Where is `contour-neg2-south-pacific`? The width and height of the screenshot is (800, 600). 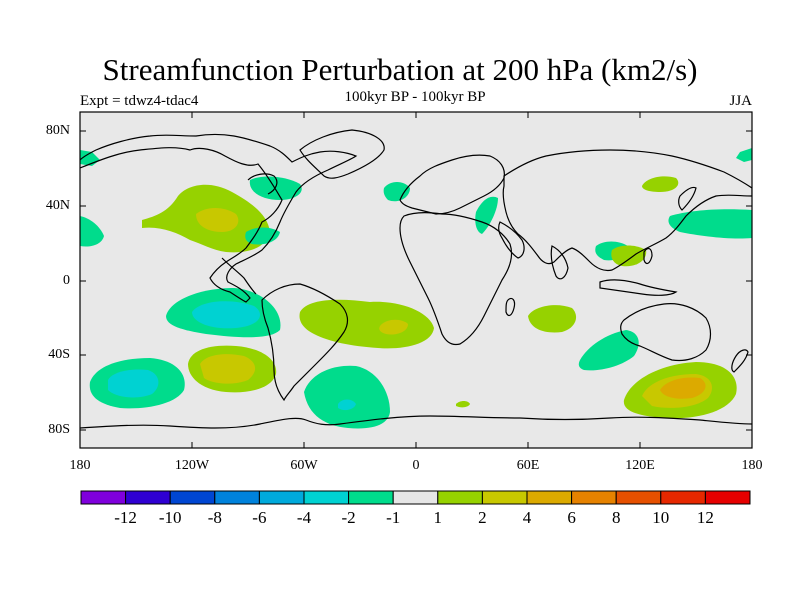
contour-neg2-south-pacific is located at coordinates (226, 315).